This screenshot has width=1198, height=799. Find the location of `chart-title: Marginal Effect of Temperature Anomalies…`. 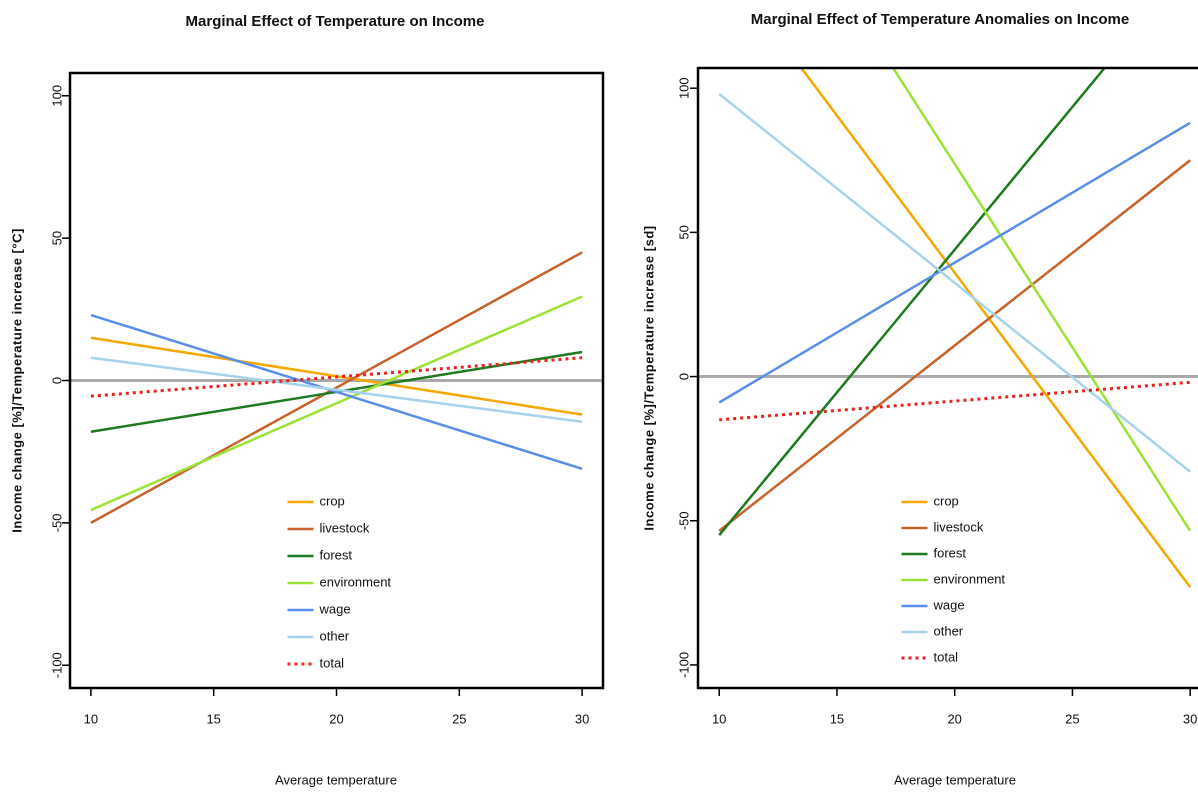

chart-title: Marginal Effect of Temperature Anomalies… is located at coordinates (940, 19).